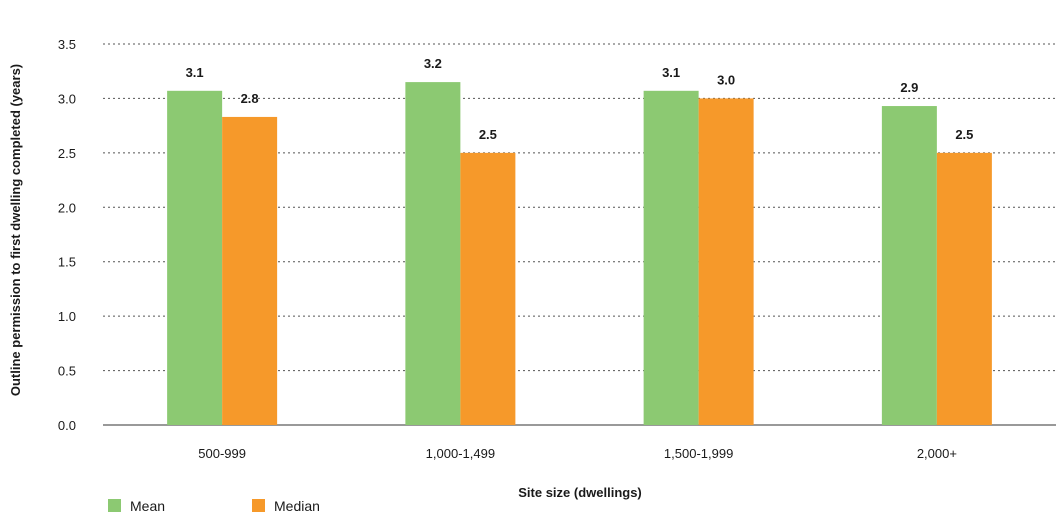 This screenshot has height=515, width=1056. What do you see at coordinates (297, 506) in the screenshot?
I see `legend-label-median: Median` at bounding box center [297, 506].